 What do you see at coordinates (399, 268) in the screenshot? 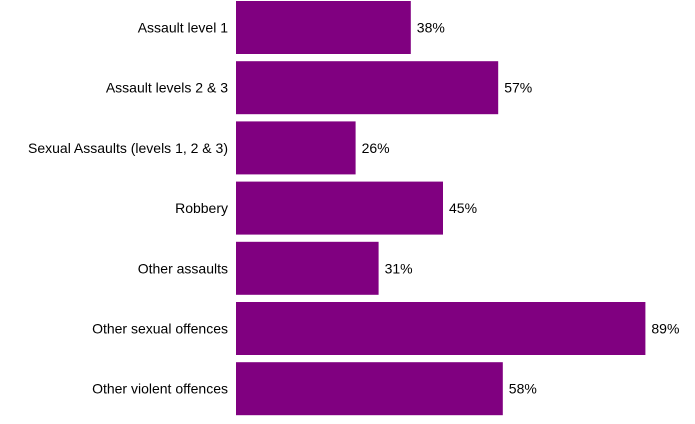
I see `value-label: 31%` at bounding box center [399, 268].